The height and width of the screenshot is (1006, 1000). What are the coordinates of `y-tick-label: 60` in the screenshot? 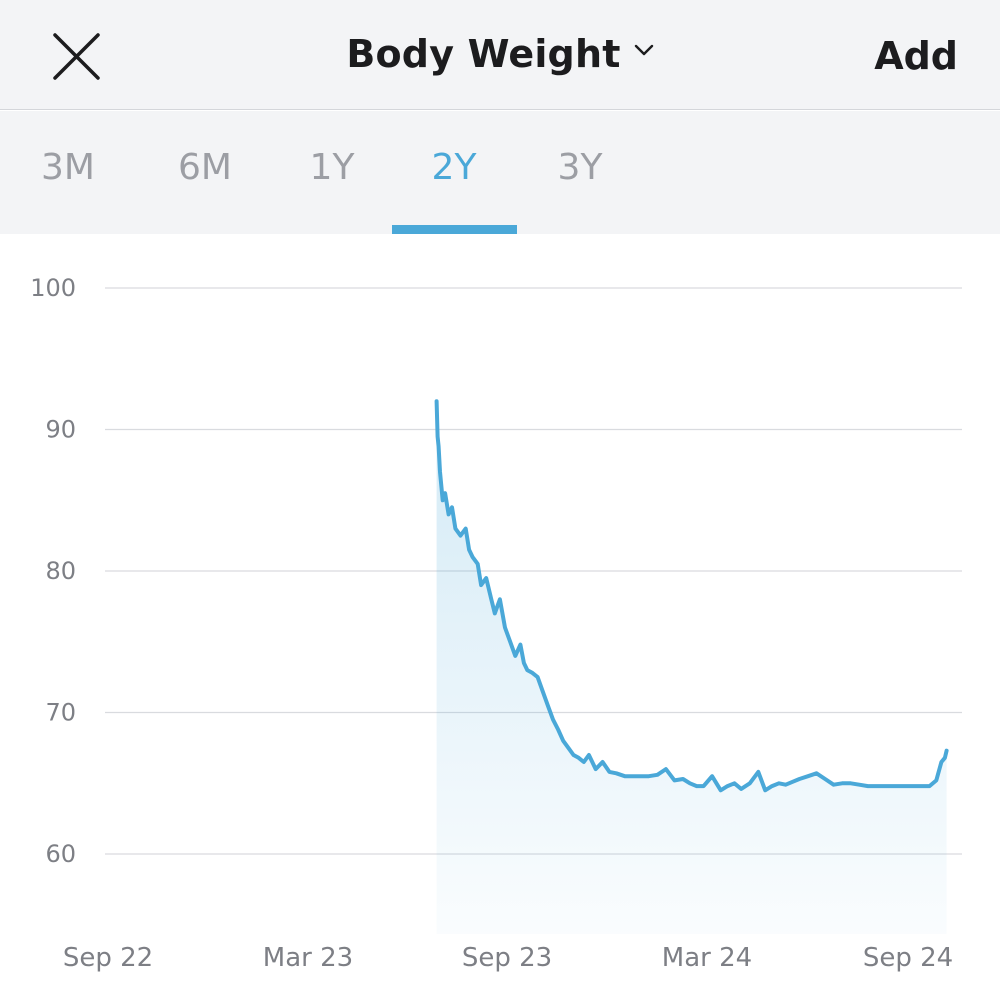 It's located at (60, 854).